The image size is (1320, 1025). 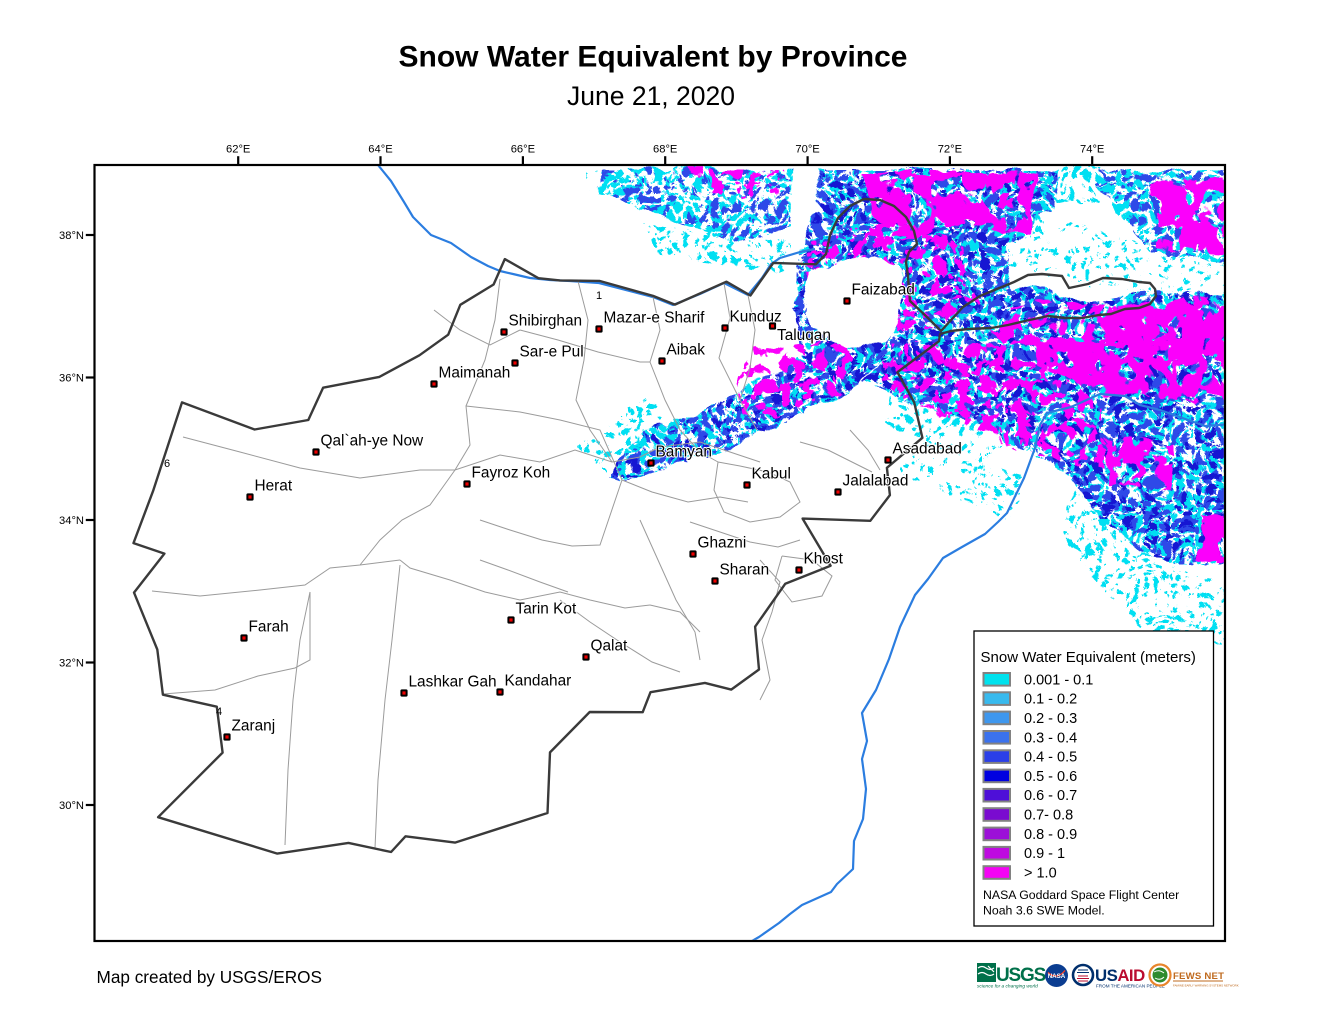 I want to click on svg-text: 6, so click(x=167, y=464).